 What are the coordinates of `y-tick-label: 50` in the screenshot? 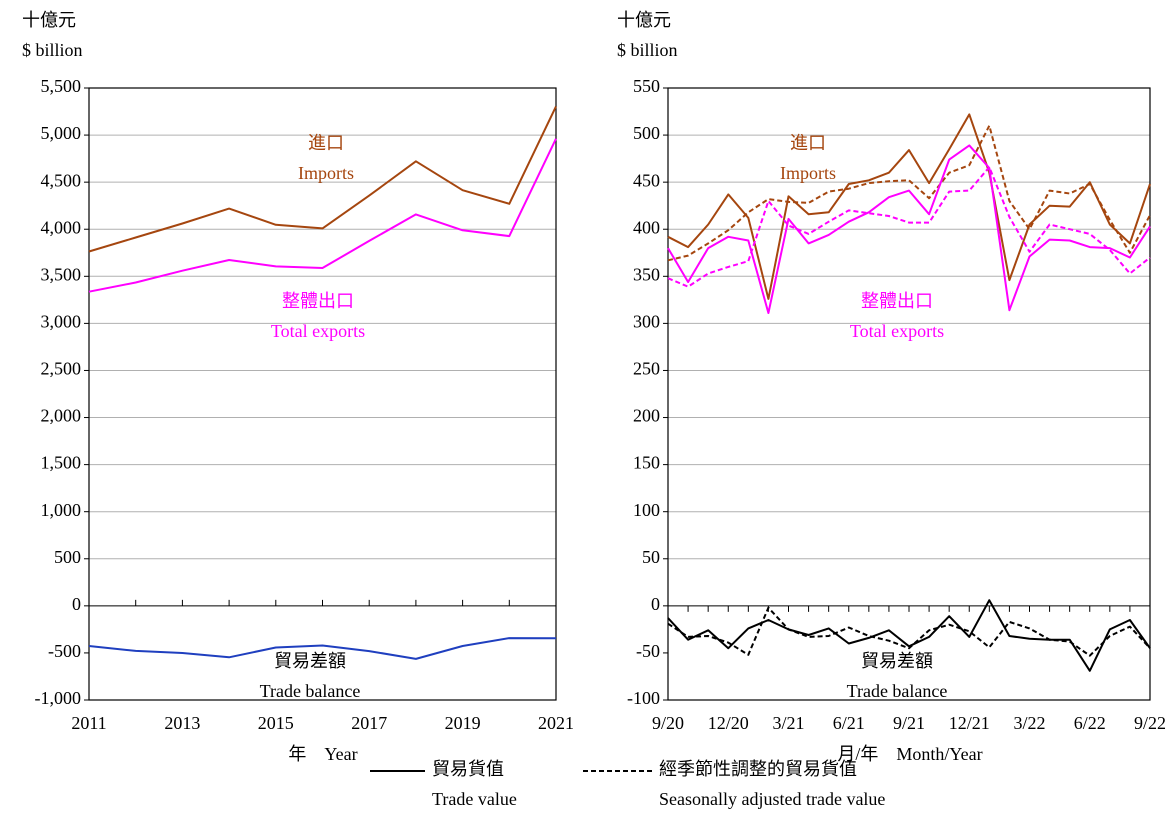 It's located at (651, 557).